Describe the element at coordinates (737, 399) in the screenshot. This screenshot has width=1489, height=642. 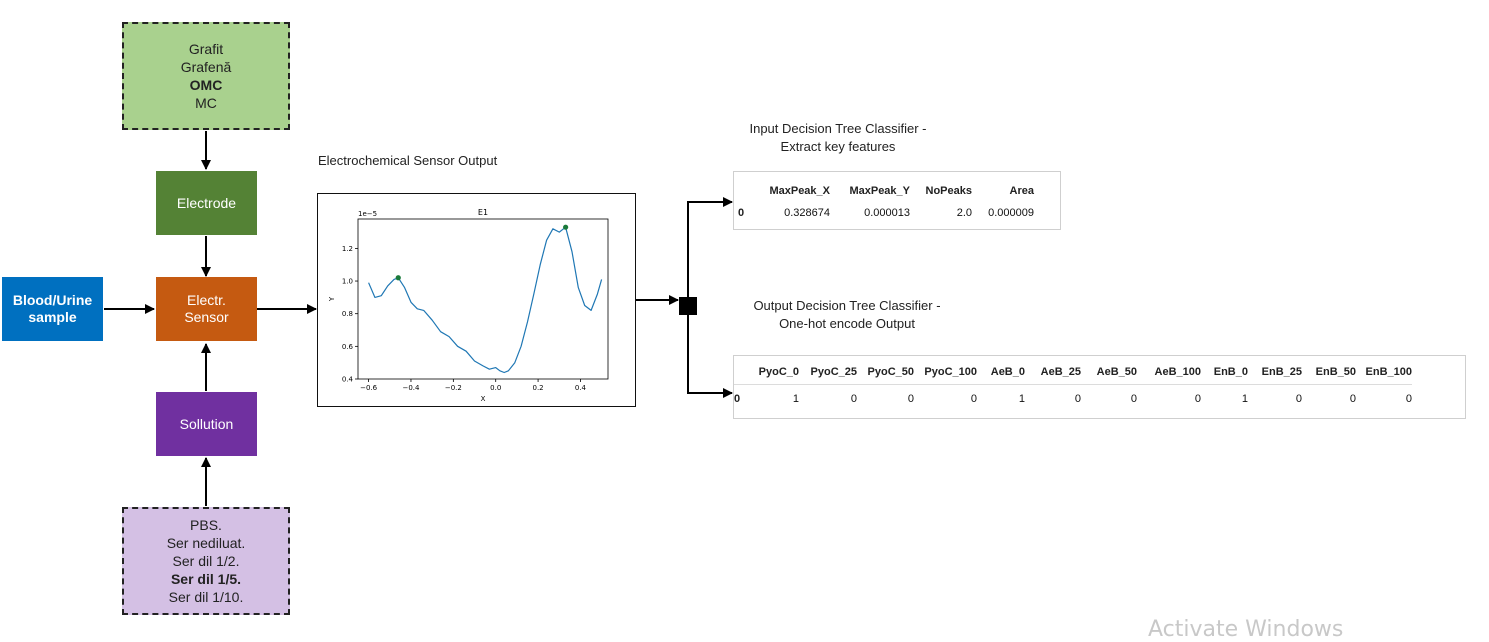
I see `output-row-index: 0` at that location.